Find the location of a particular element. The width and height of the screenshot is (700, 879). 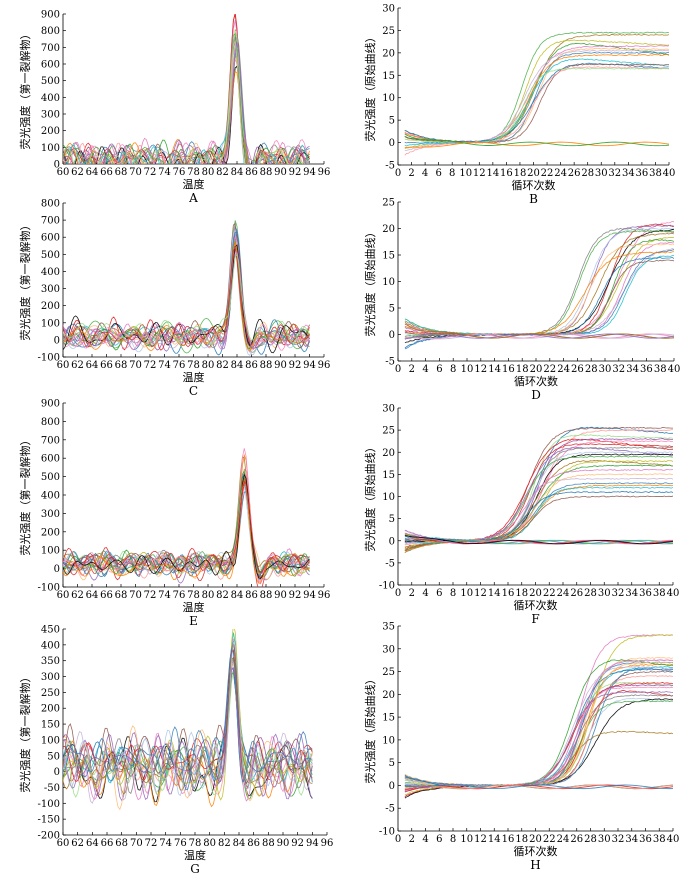

x-tick-label: 18 is located at coordinates (520, 173).